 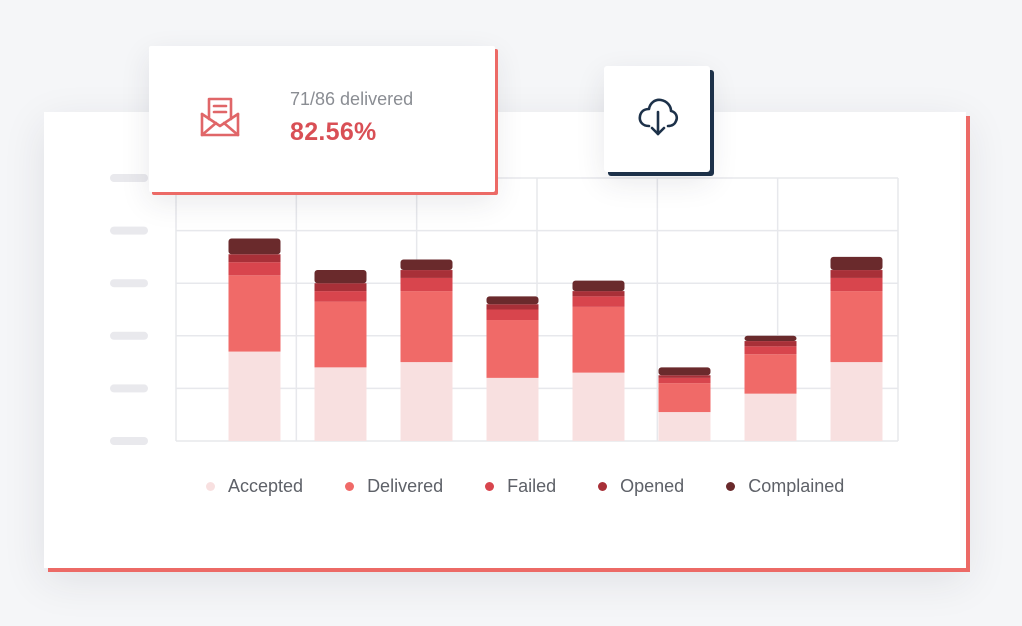 I want to click on legend-item-accepted: Accepted, so click(x=254, y=486).